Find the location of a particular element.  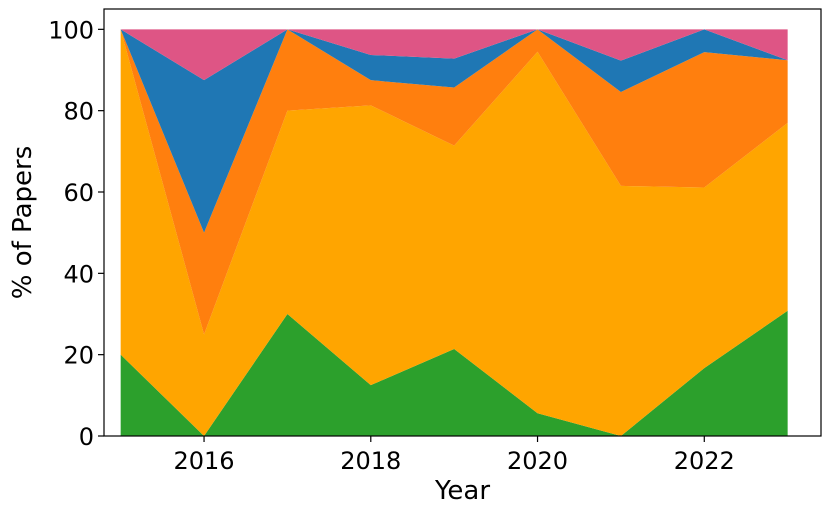

y-tick-label: 80 is located at coordinates (78, 112).